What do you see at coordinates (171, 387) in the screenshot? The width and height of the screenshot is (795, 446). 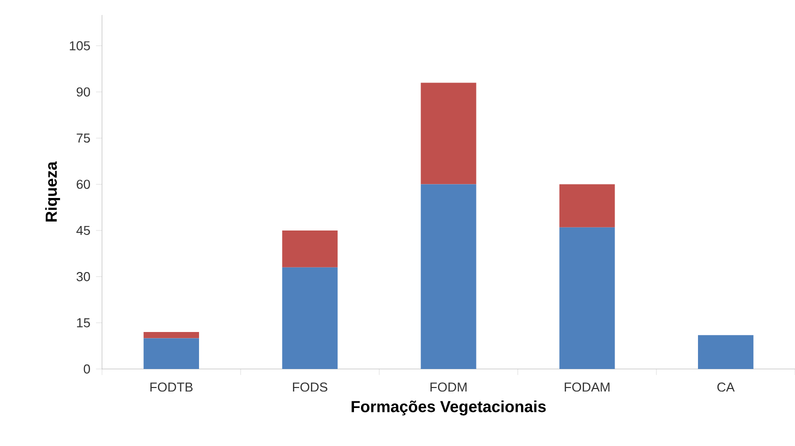 I see `x-tick-label: FODTB` at bounding box center [171, 387].